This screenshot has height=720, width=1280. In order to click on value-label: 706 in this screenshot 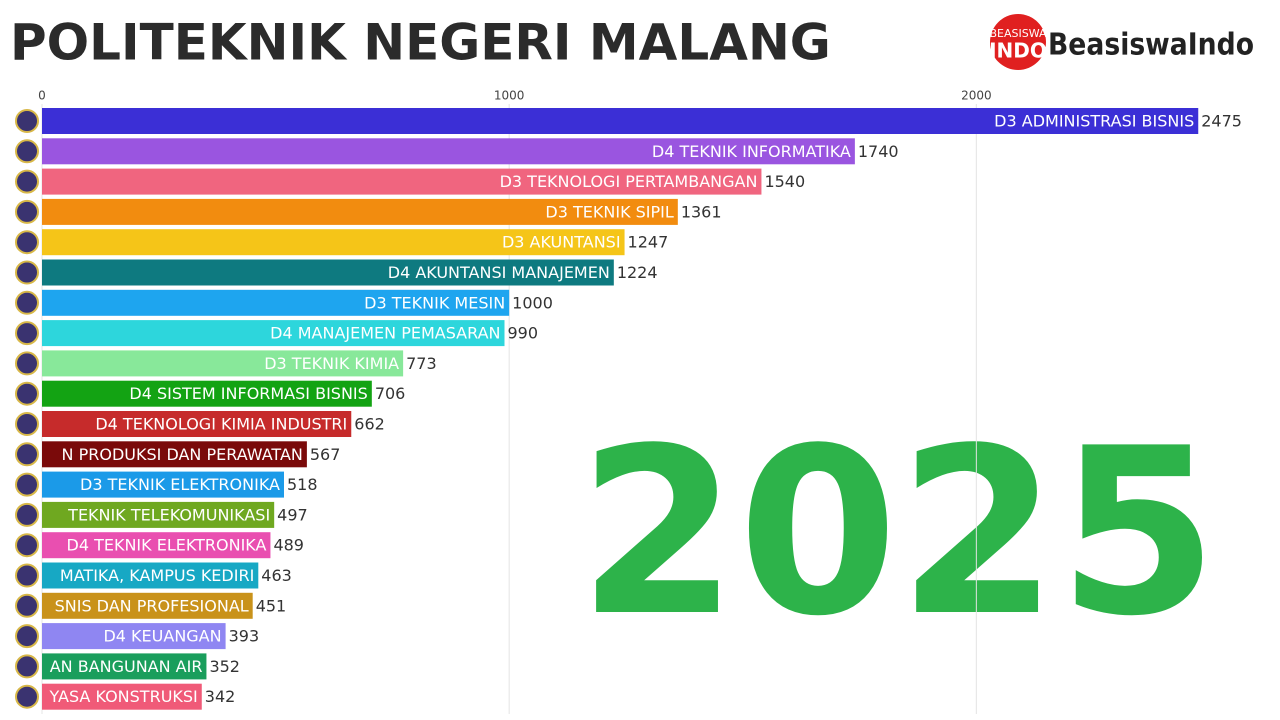, I will do `click(390, 393)`.